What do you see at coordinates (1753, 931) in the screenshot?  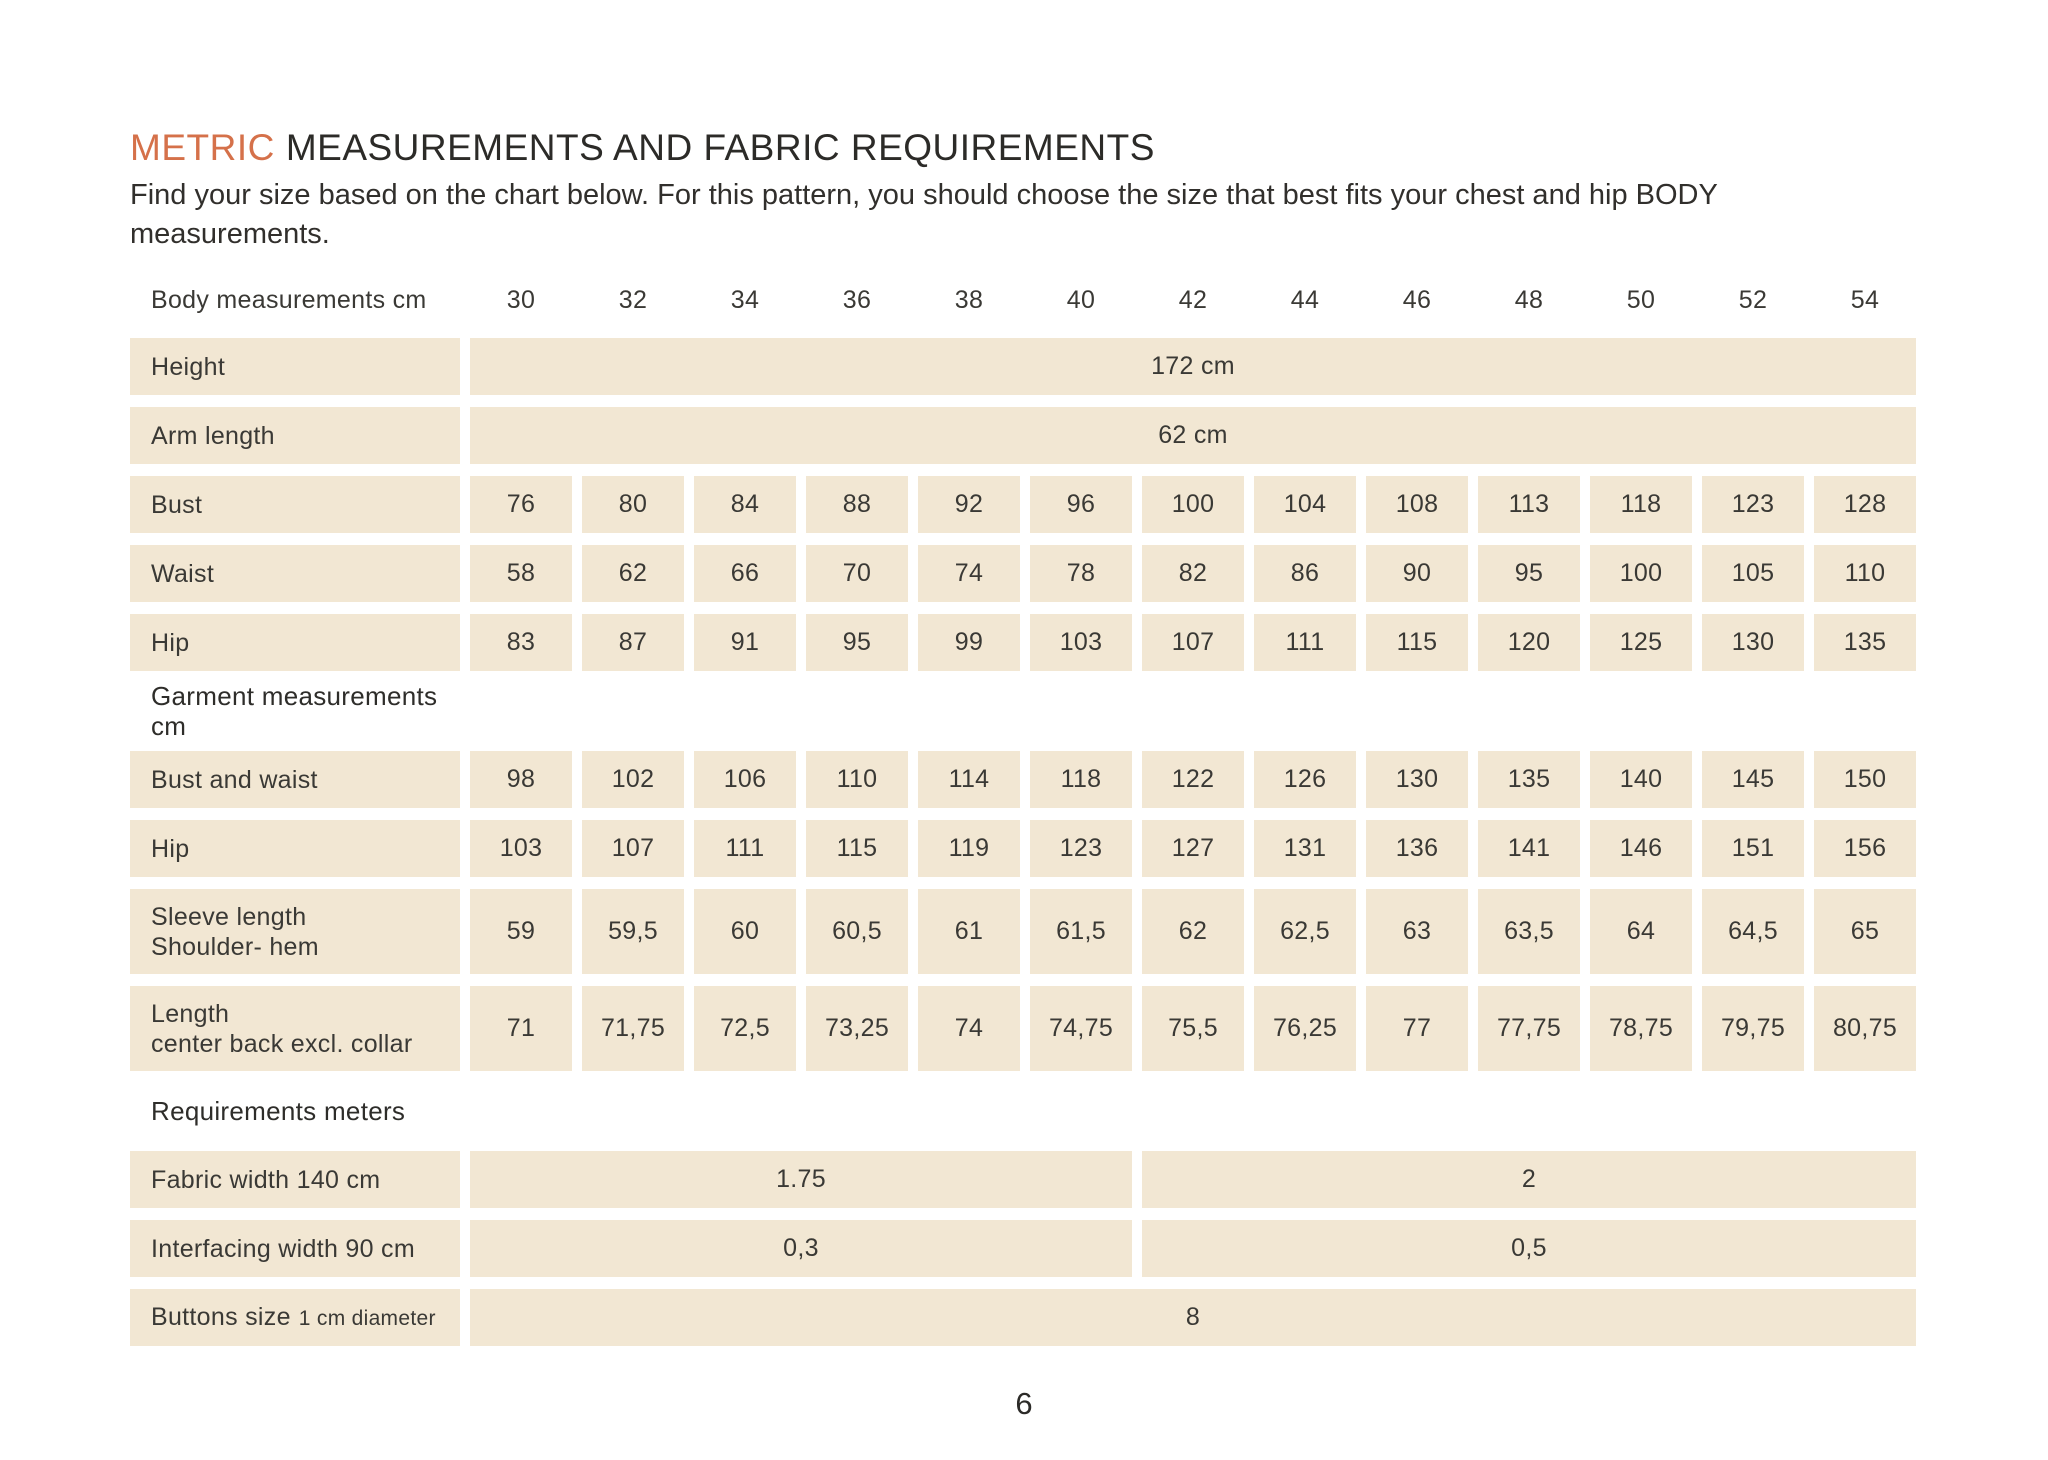 I see `value-cell: 64,5` at bounding box center [1753, 931].